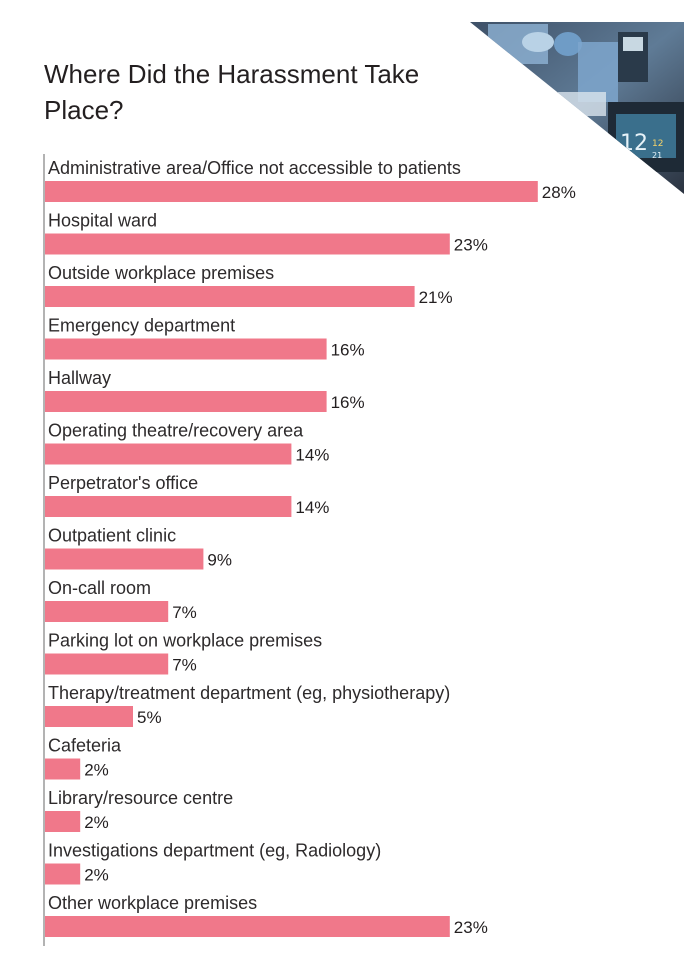 The height and width of the screenshot is (958, 700). What do you see at coordinates (149, 717) in the screenshot?
I see `value-label: 5%` at bounding box center [149, 717].